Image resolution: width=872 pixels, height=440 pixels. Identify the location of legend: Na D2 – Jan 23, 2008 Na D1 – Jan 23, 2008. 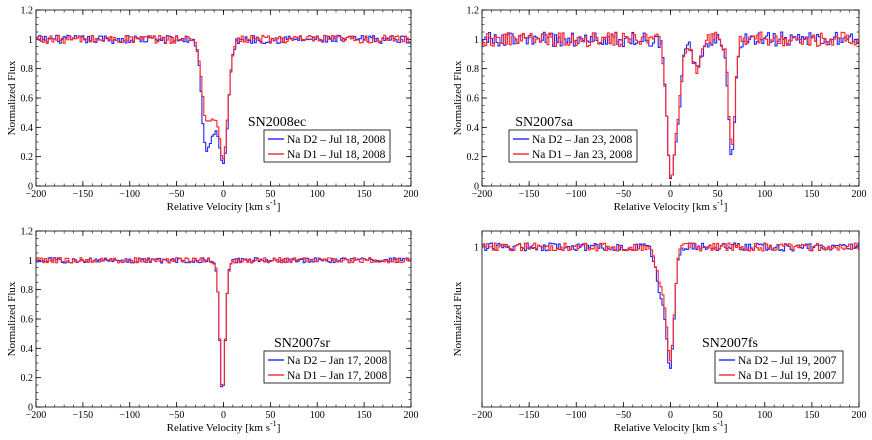
(573, 146).